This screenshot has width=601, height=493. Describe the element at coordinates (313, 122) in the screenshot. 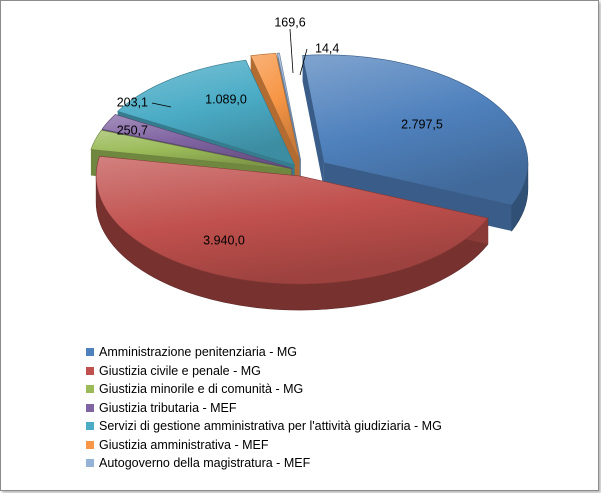

I see `pie-slice-edge` at that location.